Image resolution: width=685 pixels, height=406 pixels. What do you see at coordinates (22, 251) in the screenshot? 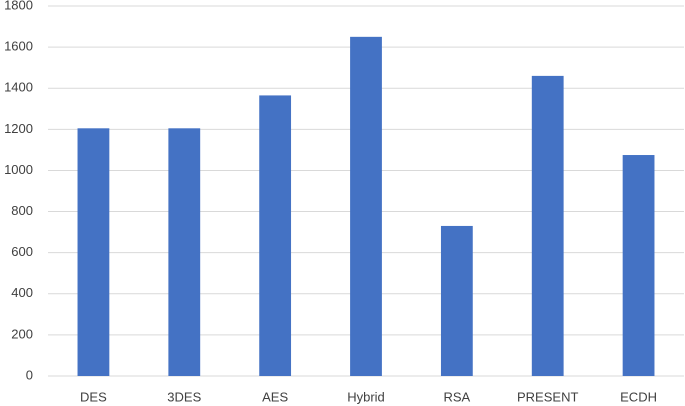
I see `y-tick-label: 600` at bounding box center [22, 251].